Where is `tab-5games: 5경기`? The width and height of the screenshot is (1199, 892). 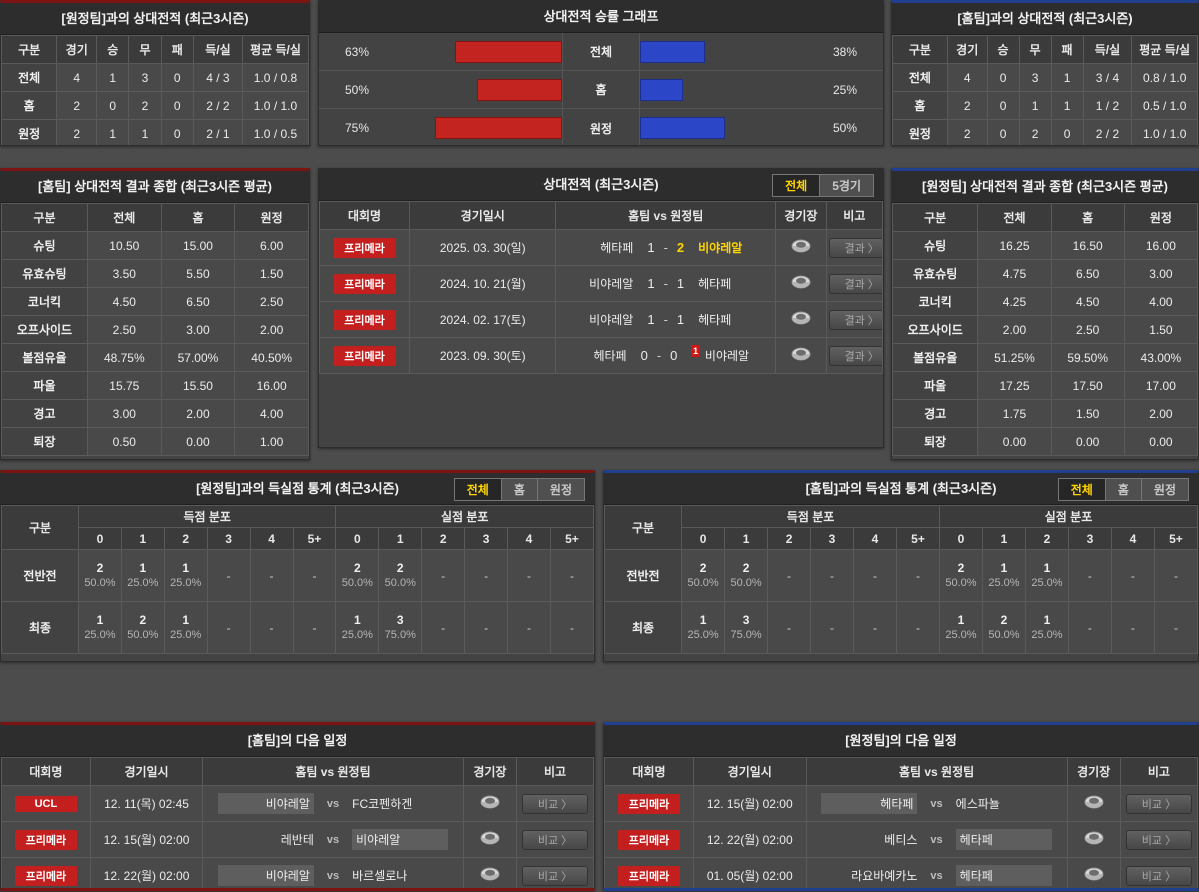 tab-5games: 5경기 is located at coordinates (846, 185).